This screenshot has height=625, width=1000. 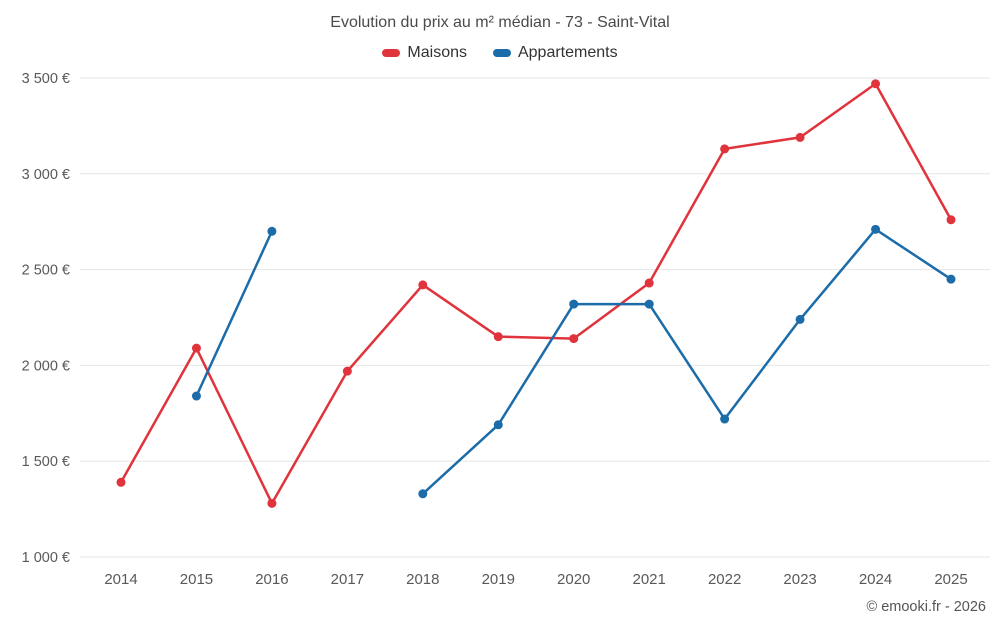 What do you see at coordinates (950, 579) in the screenshot?
I see `x-axis-label: 2025` at bounding box center [950, 579].